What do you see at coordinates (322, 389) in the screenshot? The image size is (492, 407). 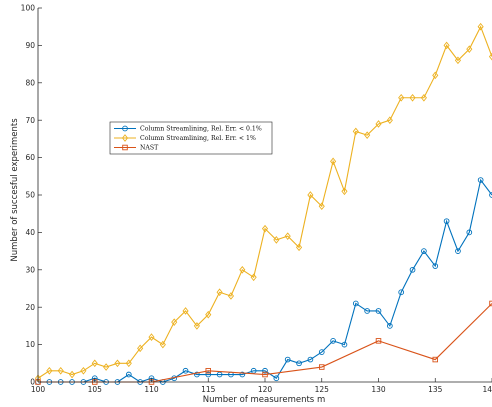 I see `x-tick-label: 125` at bounding box center [322, 389].